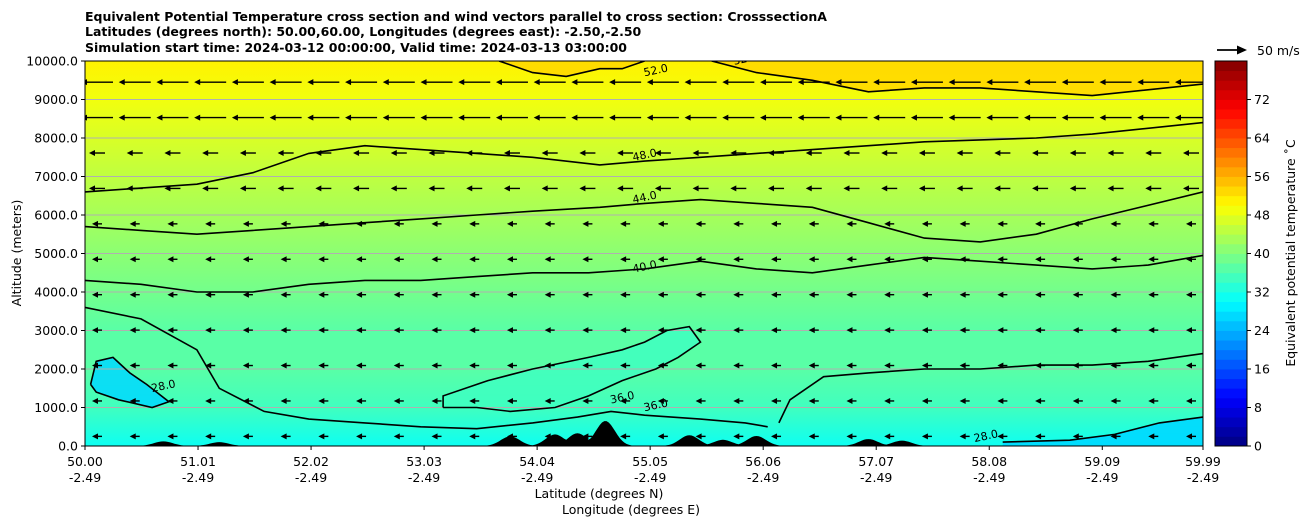  I want to click on y-tick-label: 6000.0, so click(56, 215).